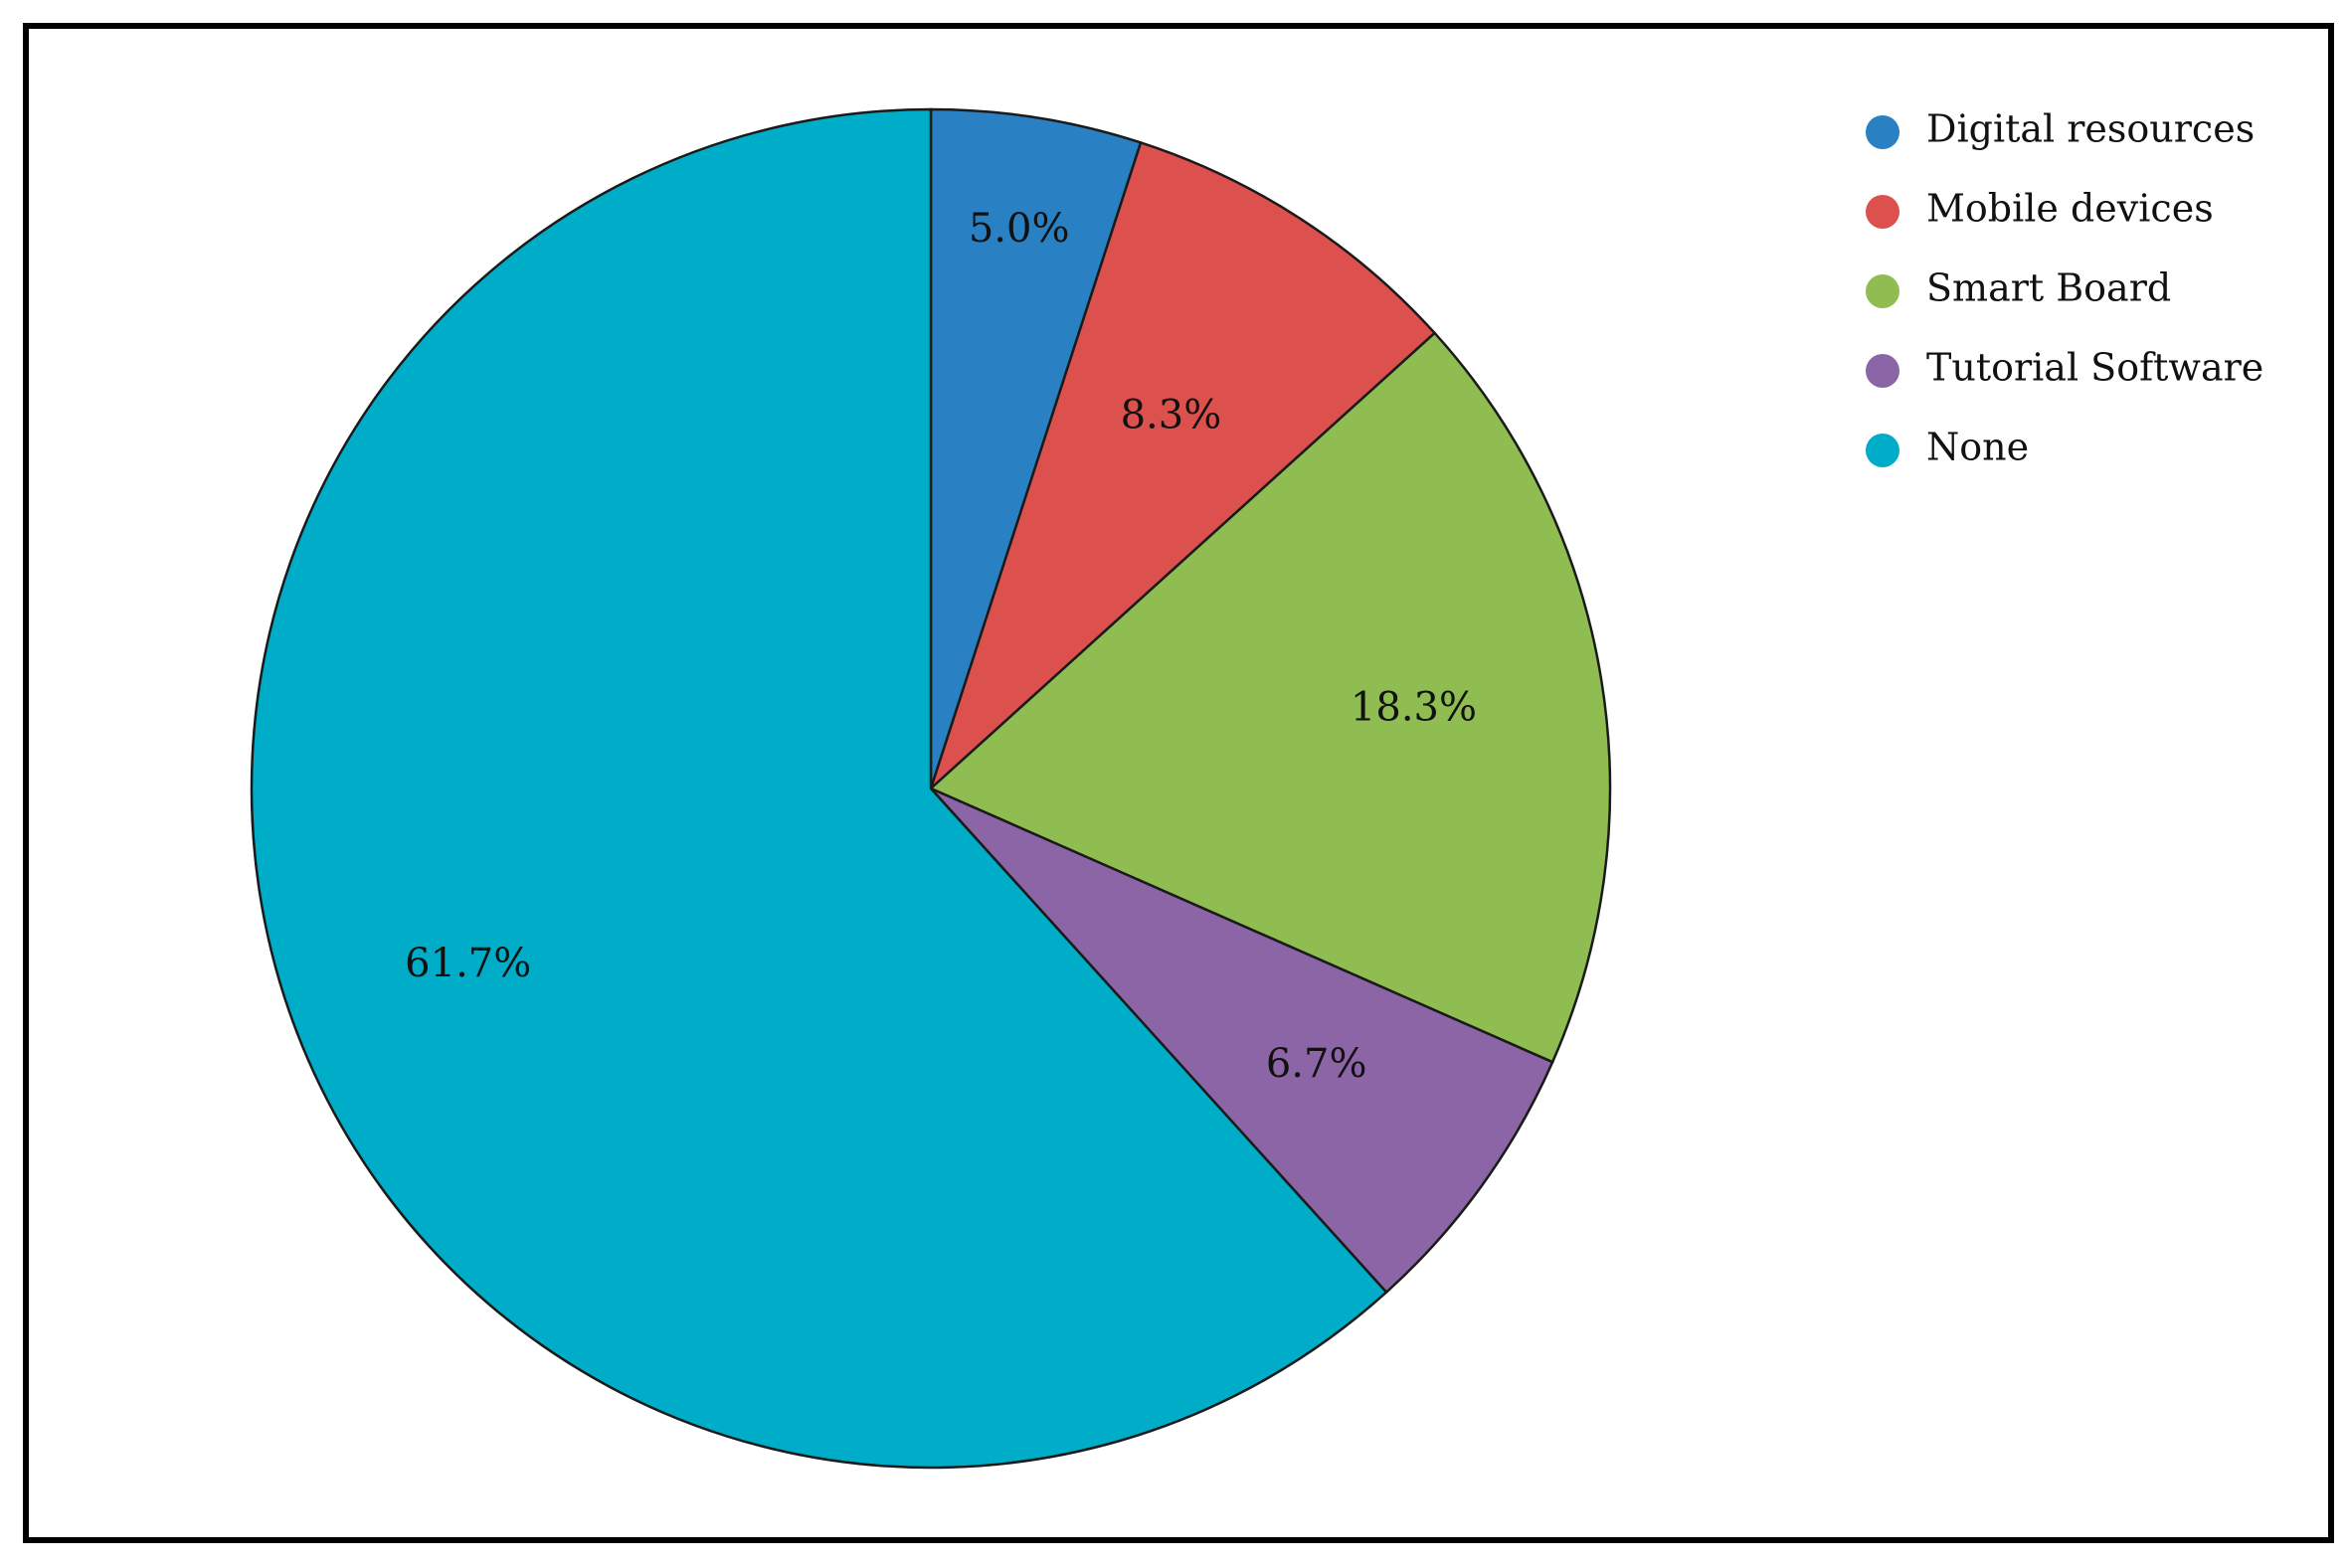  I want to click on legend-label-mobile-devices: Mobile devices, so click(2070, 209).